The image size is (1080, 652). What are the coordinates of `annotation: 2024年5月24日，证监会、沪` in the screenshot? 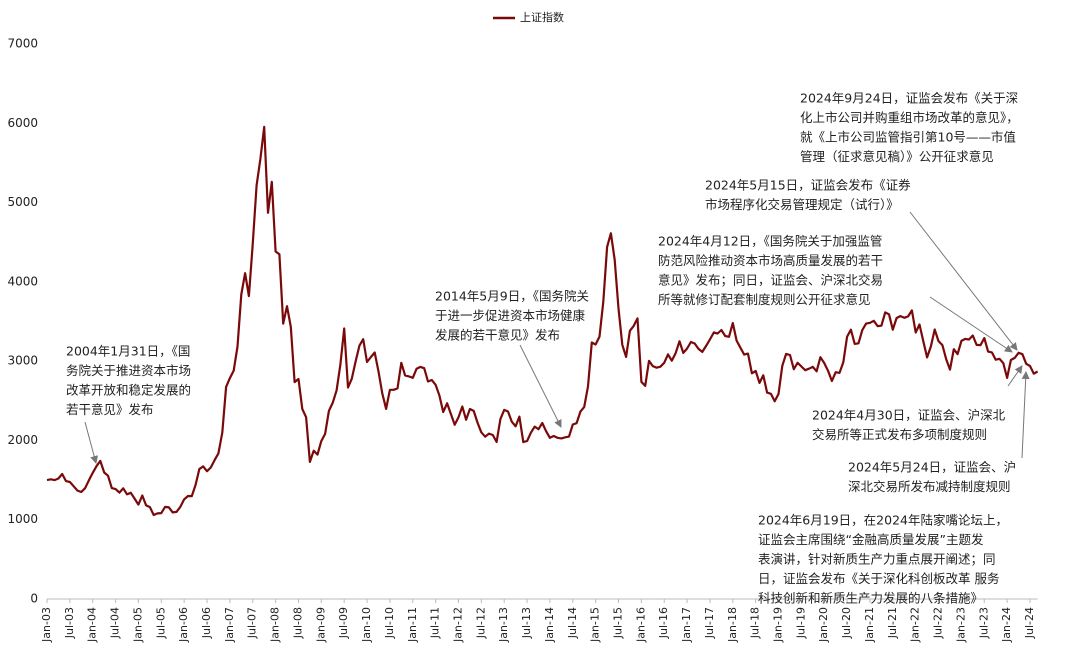 It's located at (932, 467).